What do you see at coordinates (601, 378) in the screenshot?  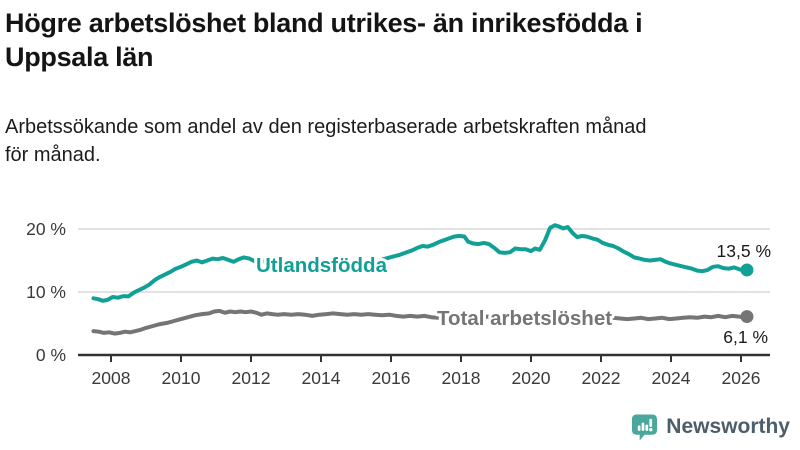 I see `x-tick-label: 2022` at bounding box center [601, 378].